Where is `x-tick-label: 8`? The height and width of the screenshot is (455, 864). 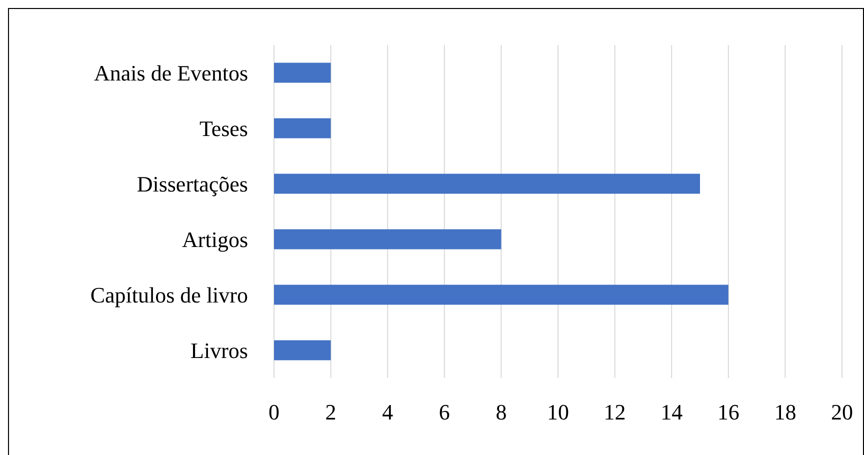
x-tick-label: 8 is located at coordinates (501, 412).